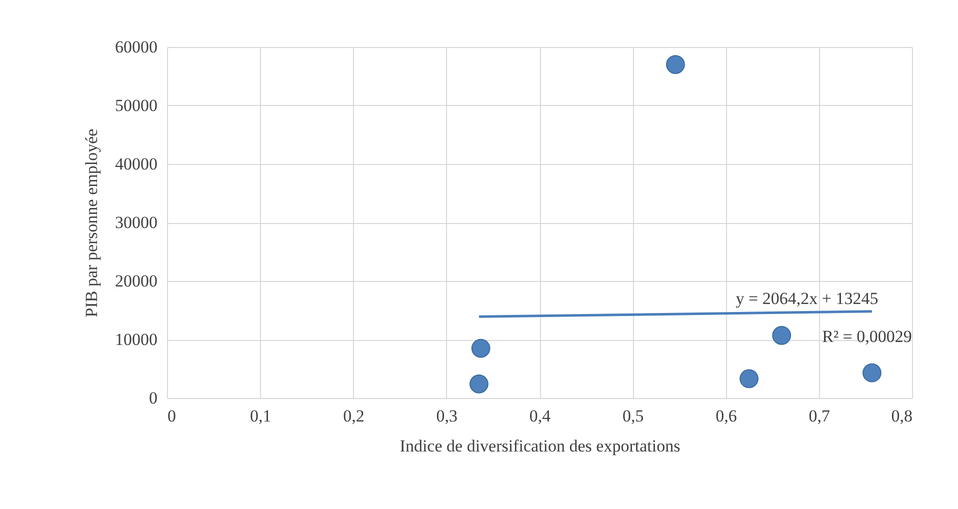 The height and width of the screenshot is (509, 958). What do you see at coordinates (261, 416) in the screenshot?
I see `x-tick-label: 0,1` at bounding box center [261, 416].